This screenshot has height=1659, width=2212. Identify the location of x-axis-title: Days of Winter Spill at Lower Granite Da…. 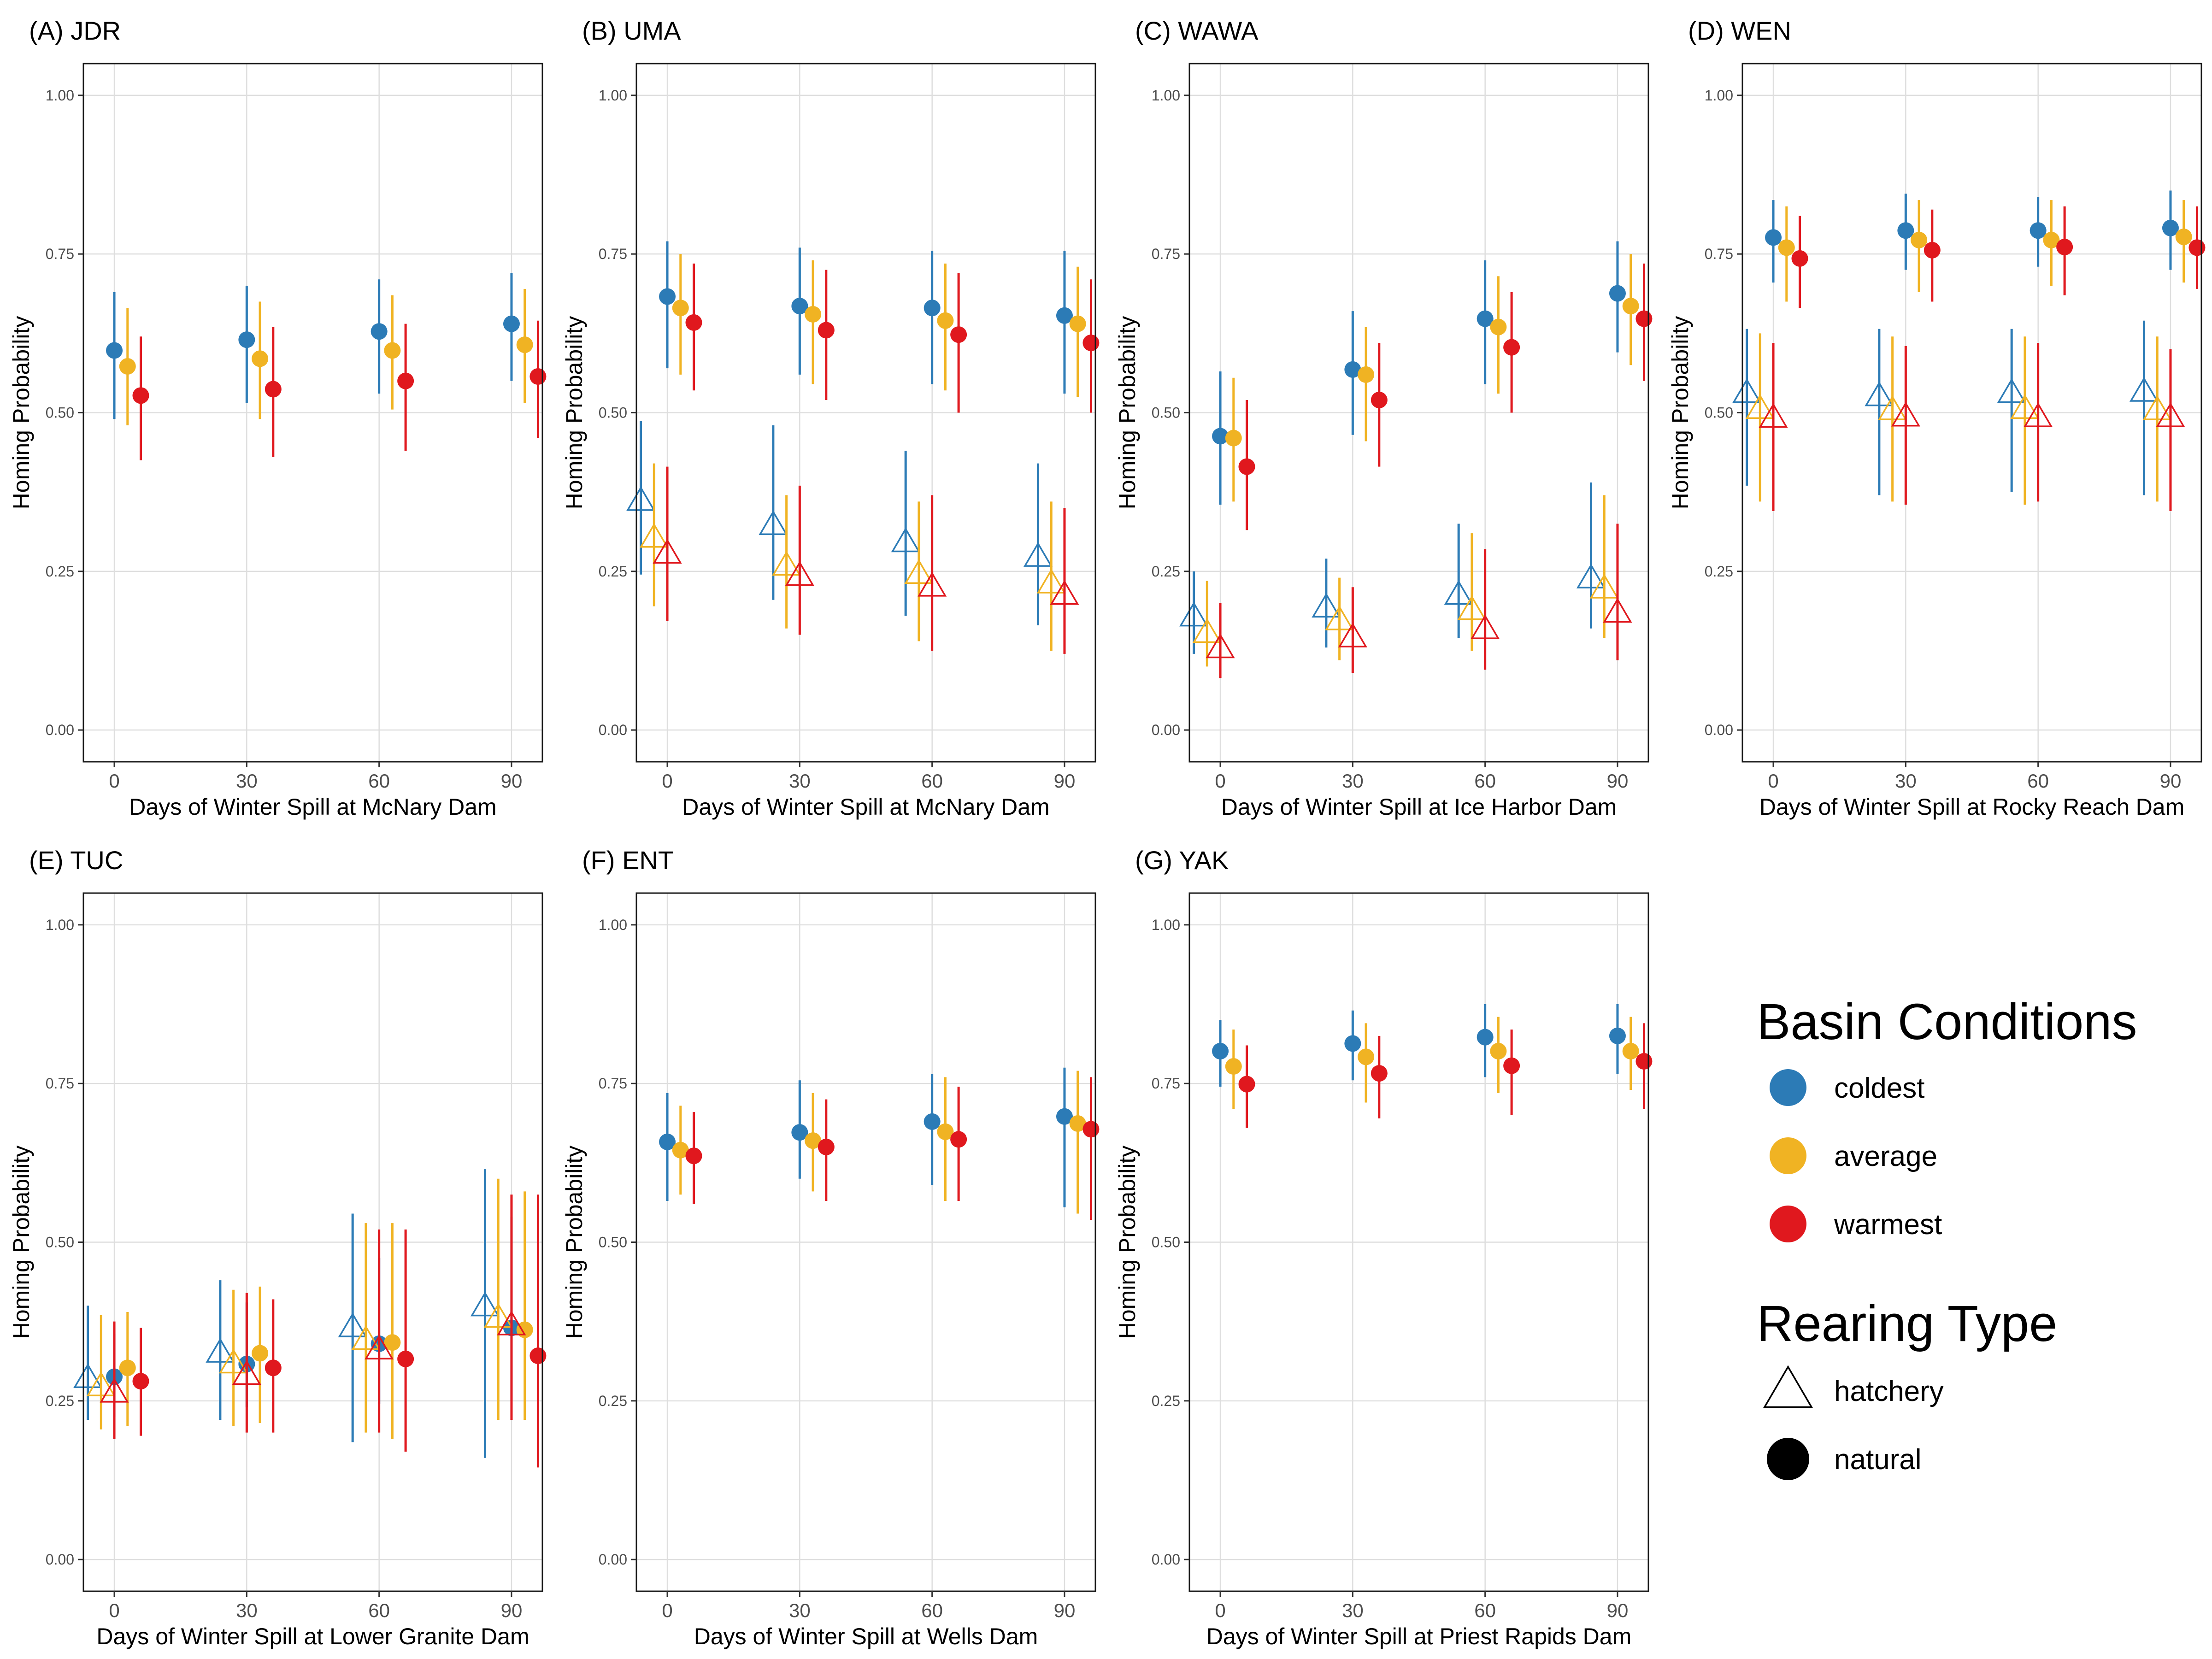
(312, 1636).